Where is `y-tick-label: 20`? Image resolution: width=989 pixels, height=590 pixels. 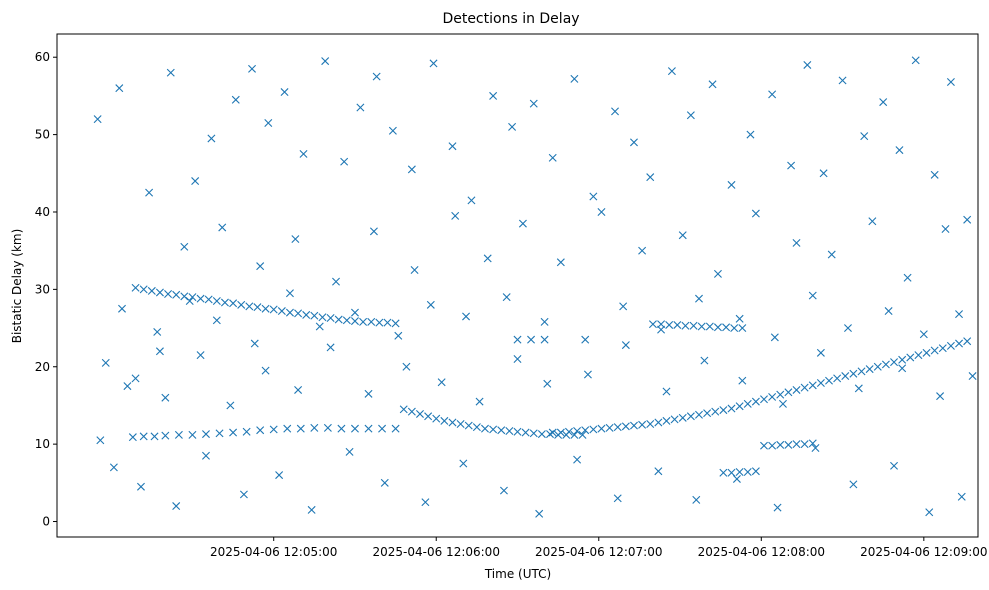
y-tick-label: 20 is located at coordinates (42, 367).